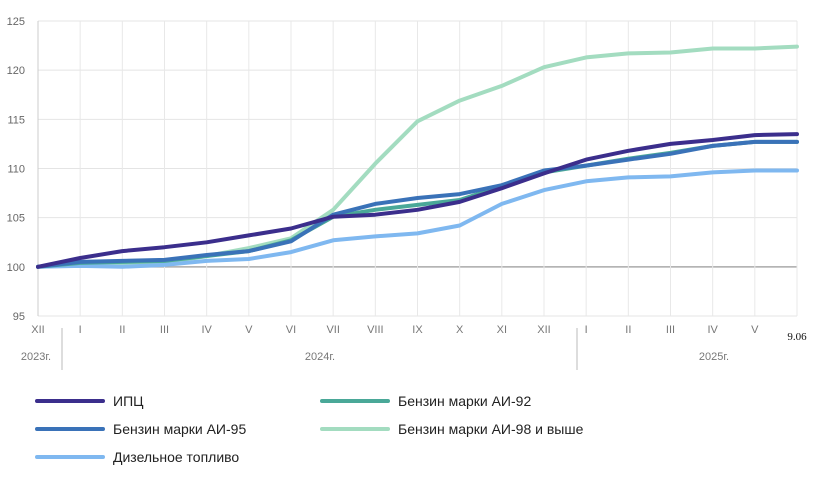  I want to click on x-tick-label: VIII, so click(375, 330).